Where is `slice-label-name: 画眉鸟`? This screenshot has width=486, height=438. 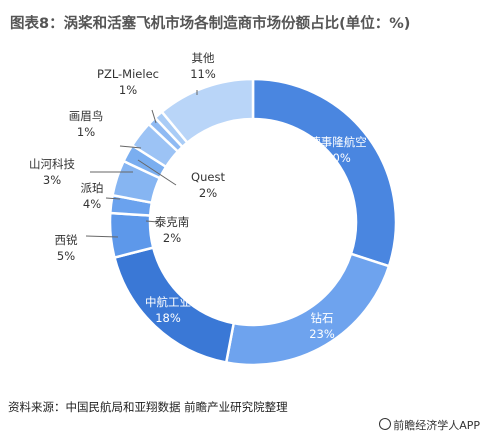 slice-label-name: 画眉鸟 is located at coordinates (86, 116).